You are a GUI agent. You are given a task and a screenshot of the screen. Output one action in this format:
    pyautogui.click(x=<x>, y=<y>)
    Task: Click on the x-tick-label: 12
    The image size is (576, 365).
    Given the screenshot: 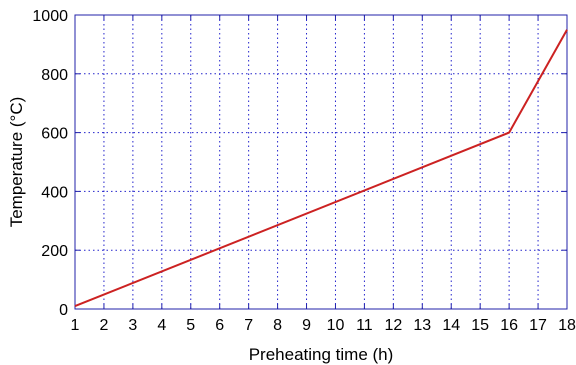 What is the action you would take?
    pyautogui.click(x=393, y=325)
    